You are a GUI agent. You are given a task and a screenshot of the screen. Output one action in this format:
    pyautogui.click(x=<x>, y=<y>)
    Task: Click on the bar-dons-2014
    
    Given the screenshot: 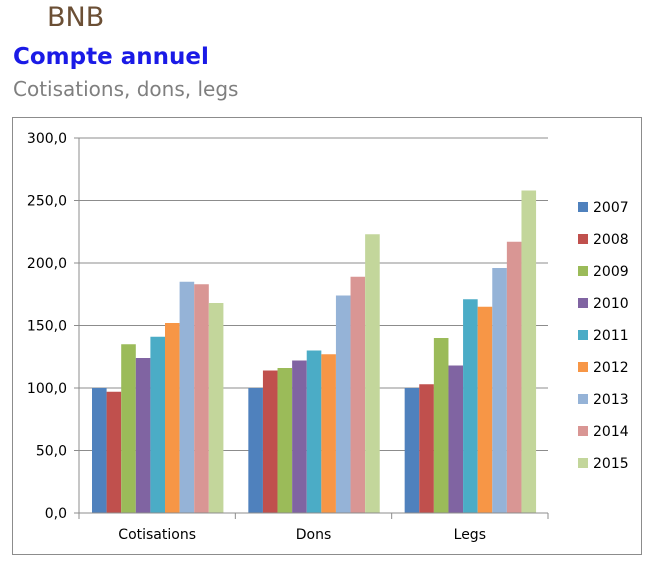 What is the action you would take?
    pyautogui.click(x=358, y=394)
    